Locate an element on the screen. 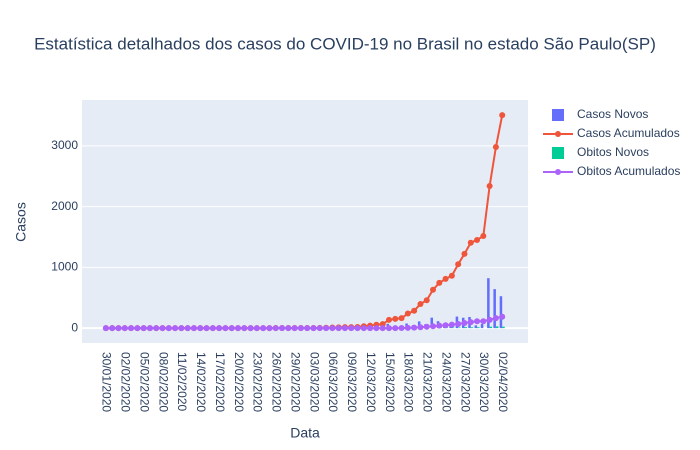  y-tick-label: 2000 is located at coordinates (64, 206).